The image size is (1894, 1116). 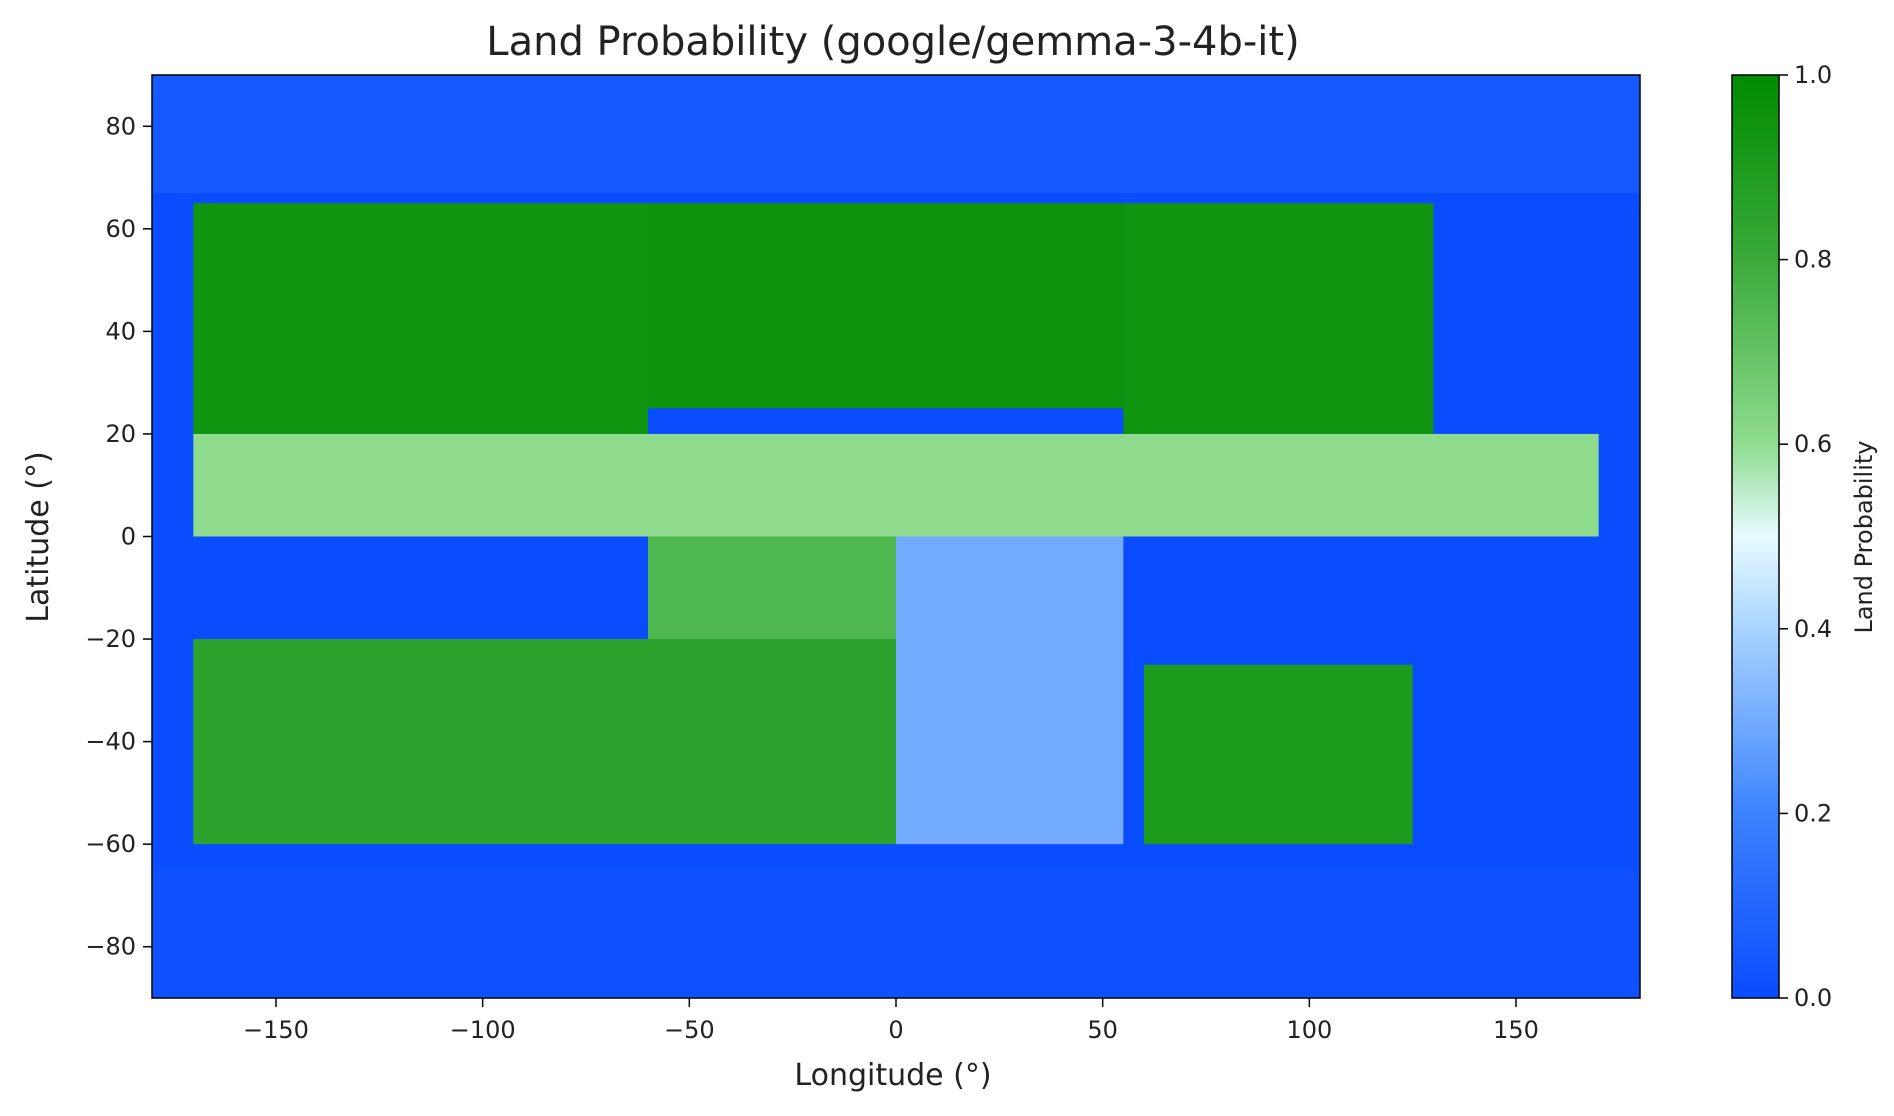 What do you see at coordinates (895, 1030) in the screenshot?
I see `x-tick-label: 0` at bounding box center [895, 1030].